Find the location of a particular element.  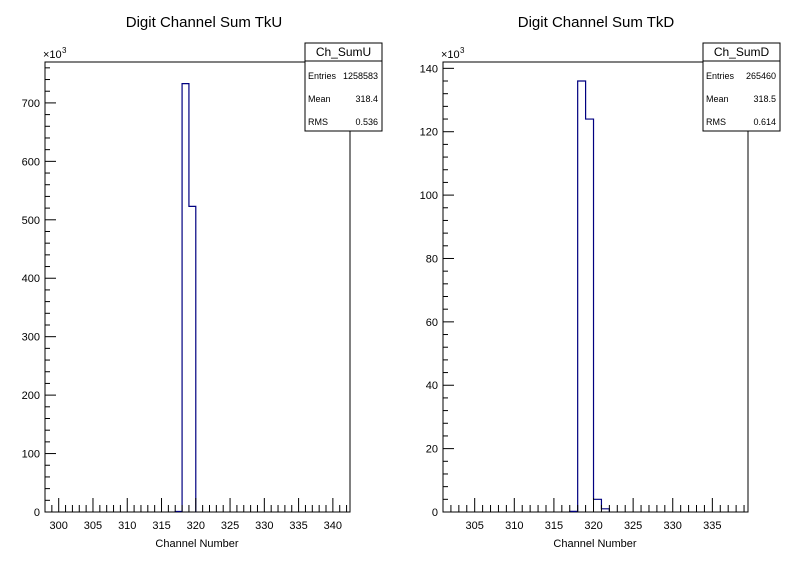

chart-title: Digit Channel Sum TkD is located at coordinates (596, 22).